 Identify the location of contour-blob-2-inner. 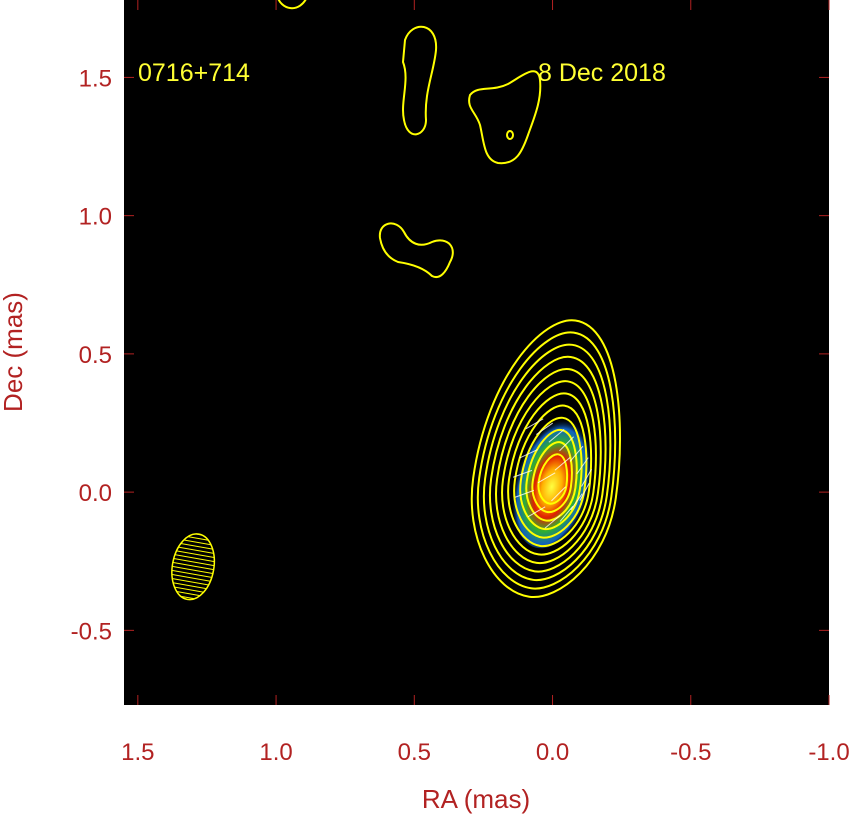
(510, 135).